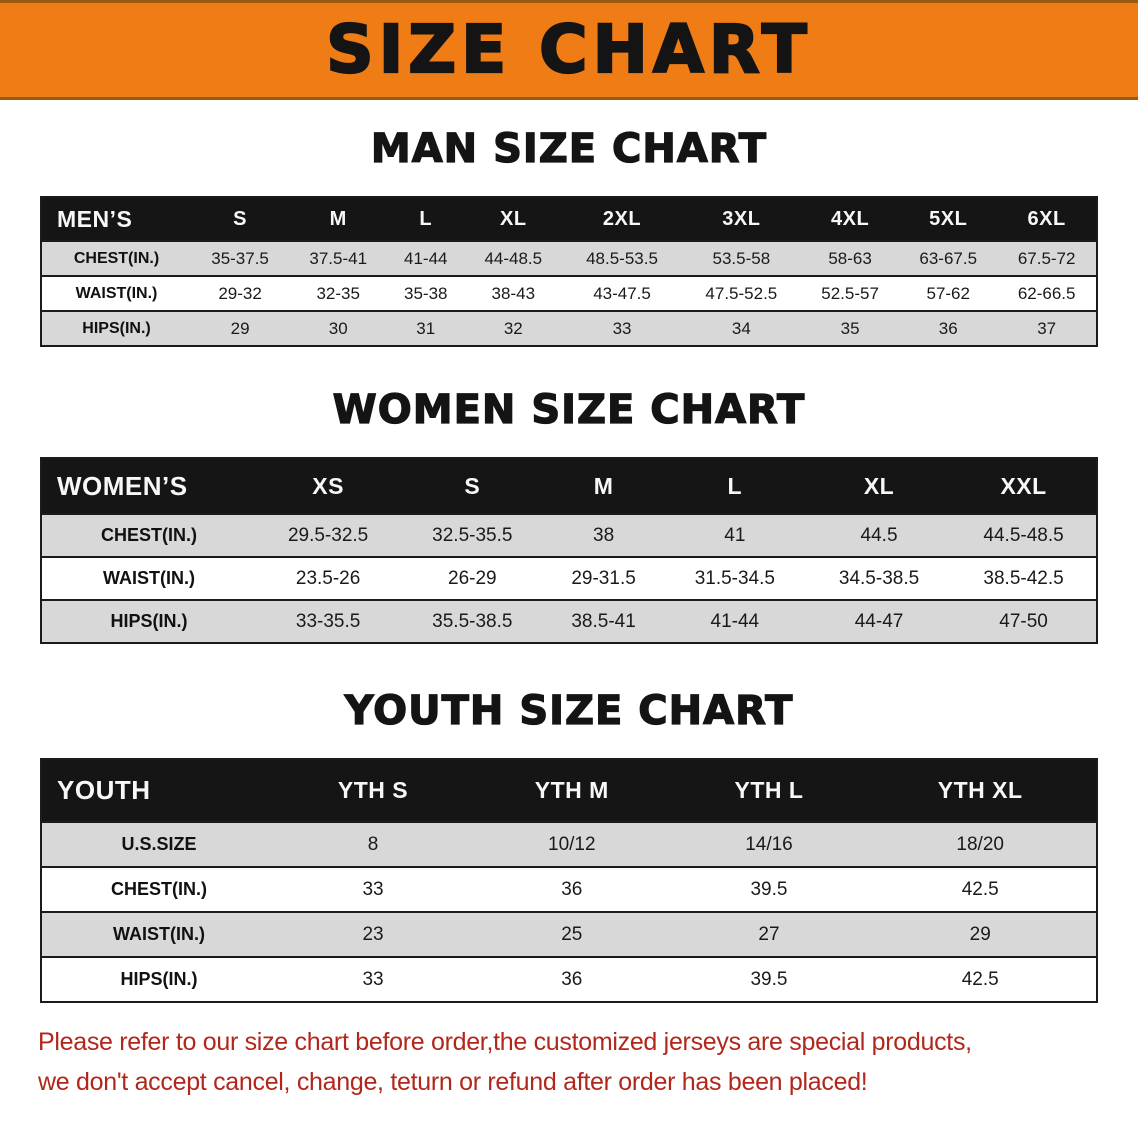 The width and height of the screenshot is (1138, 1132). I want to click on size-value-cell: 32, so click(513, 328).